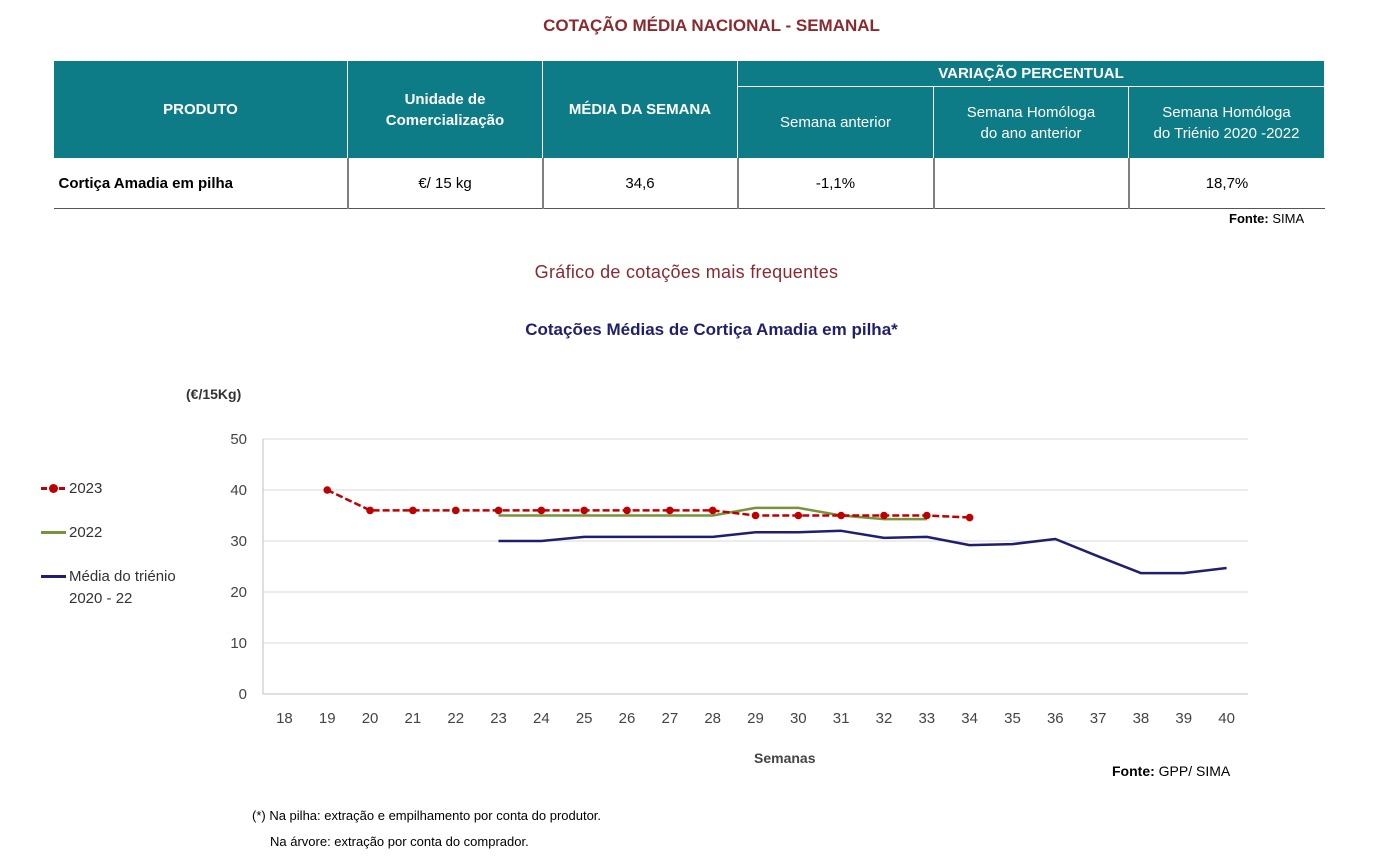 This screenshot has width=1373, height=856. What do you see at coordinates (1226, 133) in the screenshot?
I see `header-trienio-line2: do Triénio 2020 -2022` at bounding box center [1226, 133].